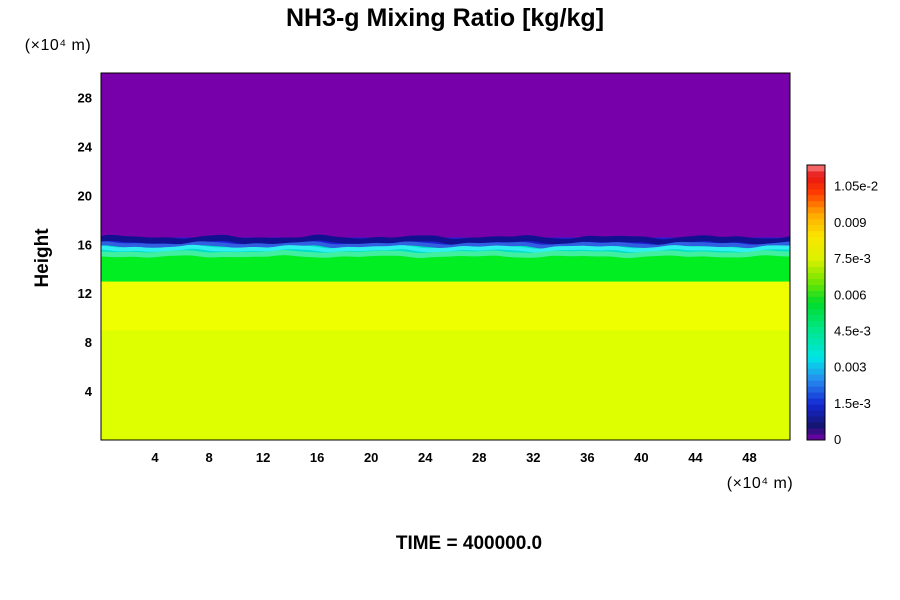 The width and height of the screenshot is (900, 600). I want to click on x-tick-label: 48, so click(749, 457).